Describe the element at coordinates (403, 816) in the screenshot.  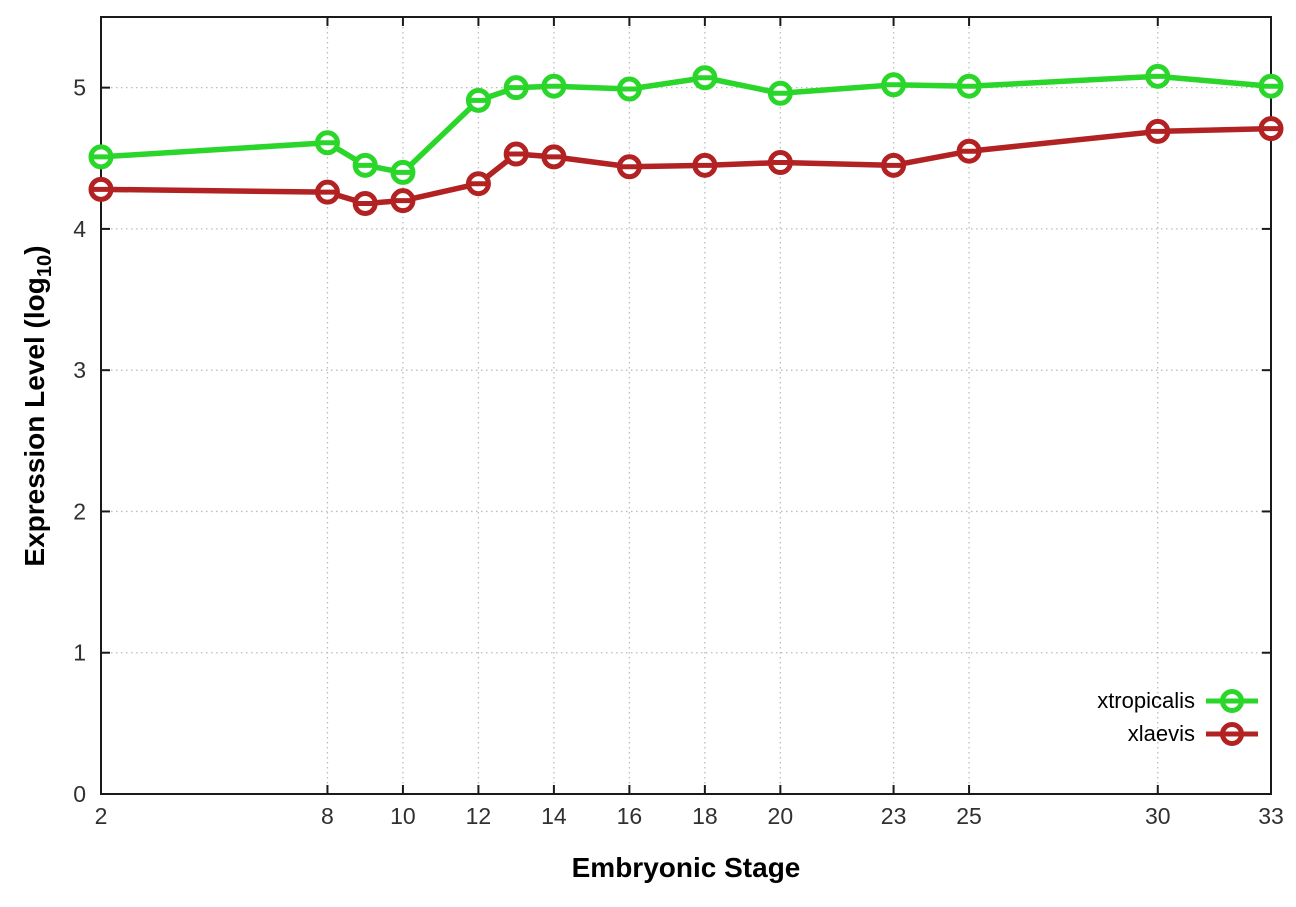
I see `x-tick-label: 10` at that location.